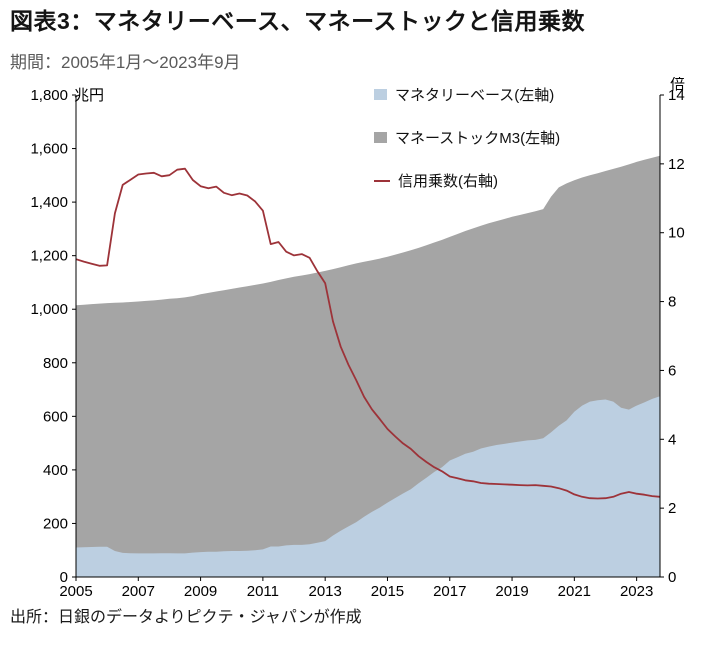 This screenshot has height=654, width=724. What do you see at coordinates (672, 508) in the screenshot?
I see `y-right-tick-label: 2` at bounding box center [672, 508].